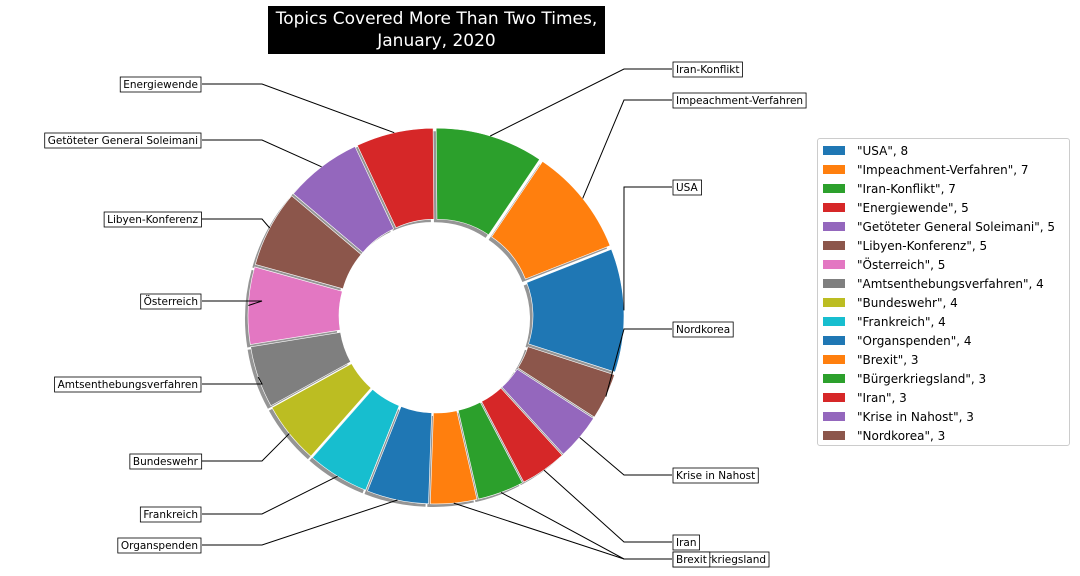 The image size is (1080, 576). What do you see at coordinates (943, 359) in the screenshot?
I see `legend-item-brexit: "Brexit", 3` at bounding box center [943, 359].